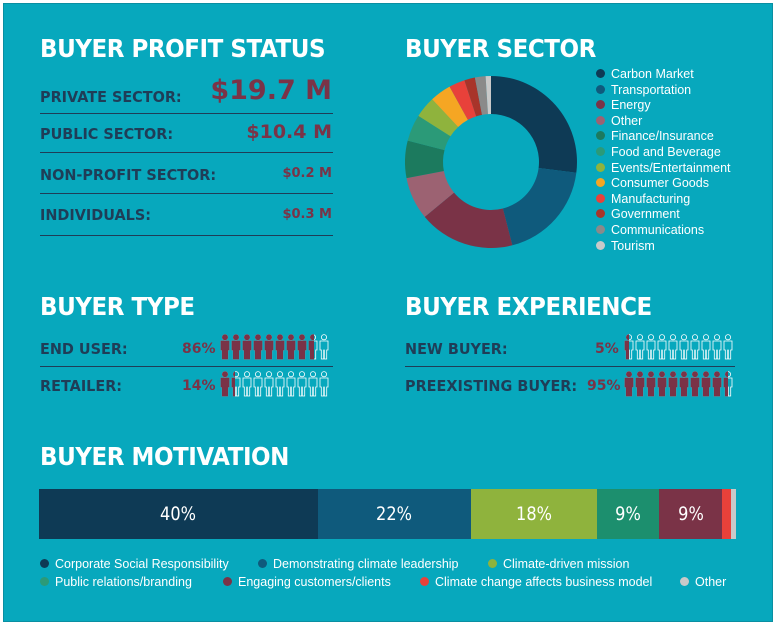  What do you see at coordinates (500, 48) in the screenshot?
I see `sector-title: BUYER SECTOR` at bounding box center [500, 48].